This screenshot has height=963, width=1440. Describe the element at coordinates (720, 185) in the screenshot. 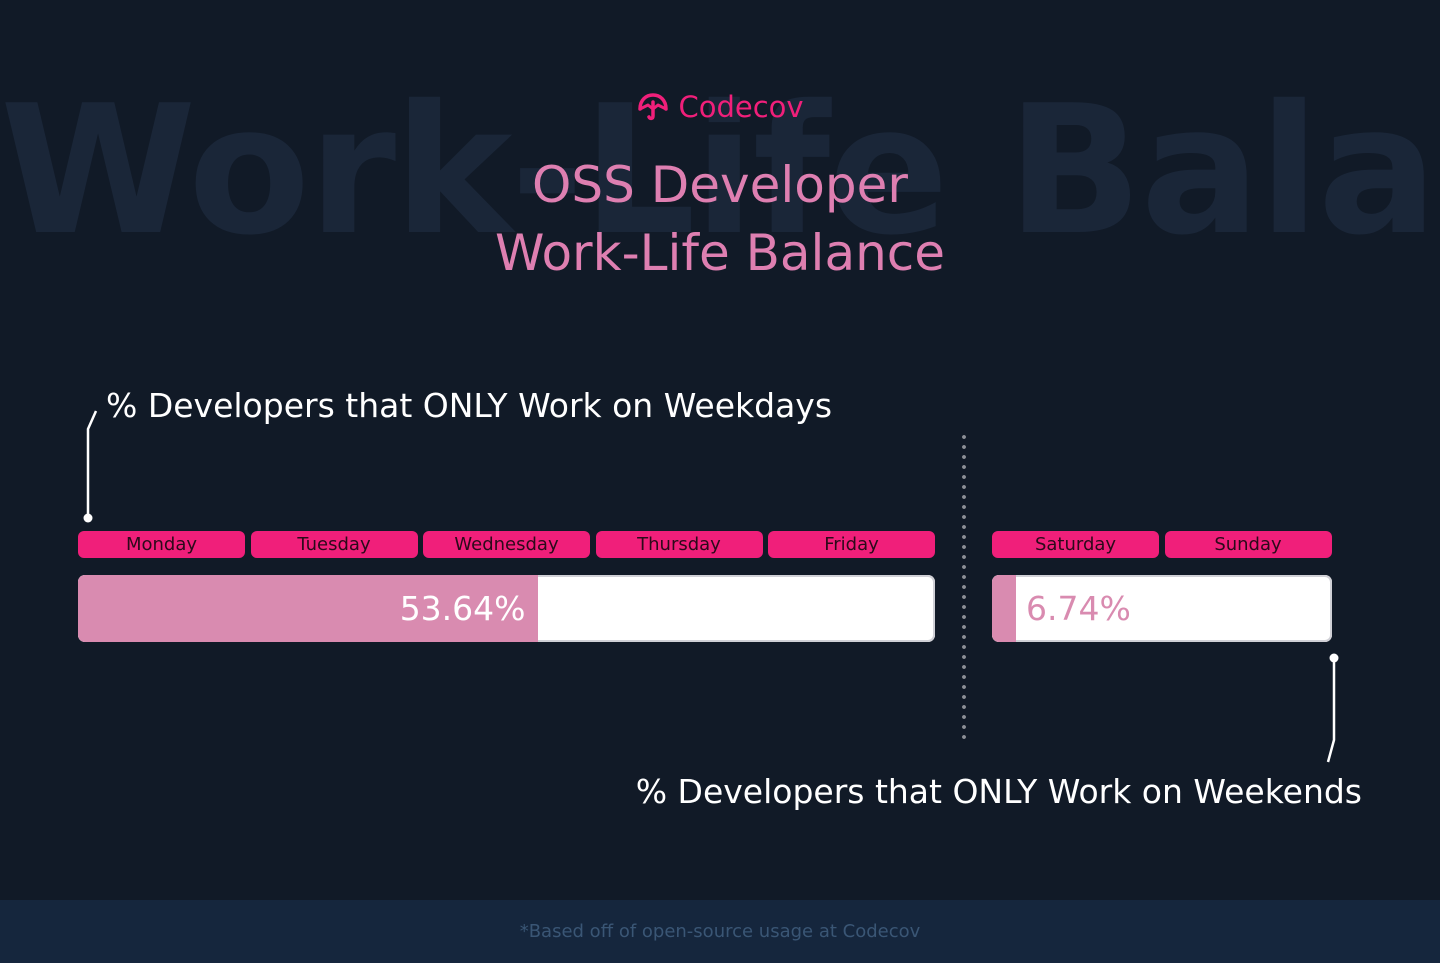

I see `title-line-1: OSS Developer` at that location.